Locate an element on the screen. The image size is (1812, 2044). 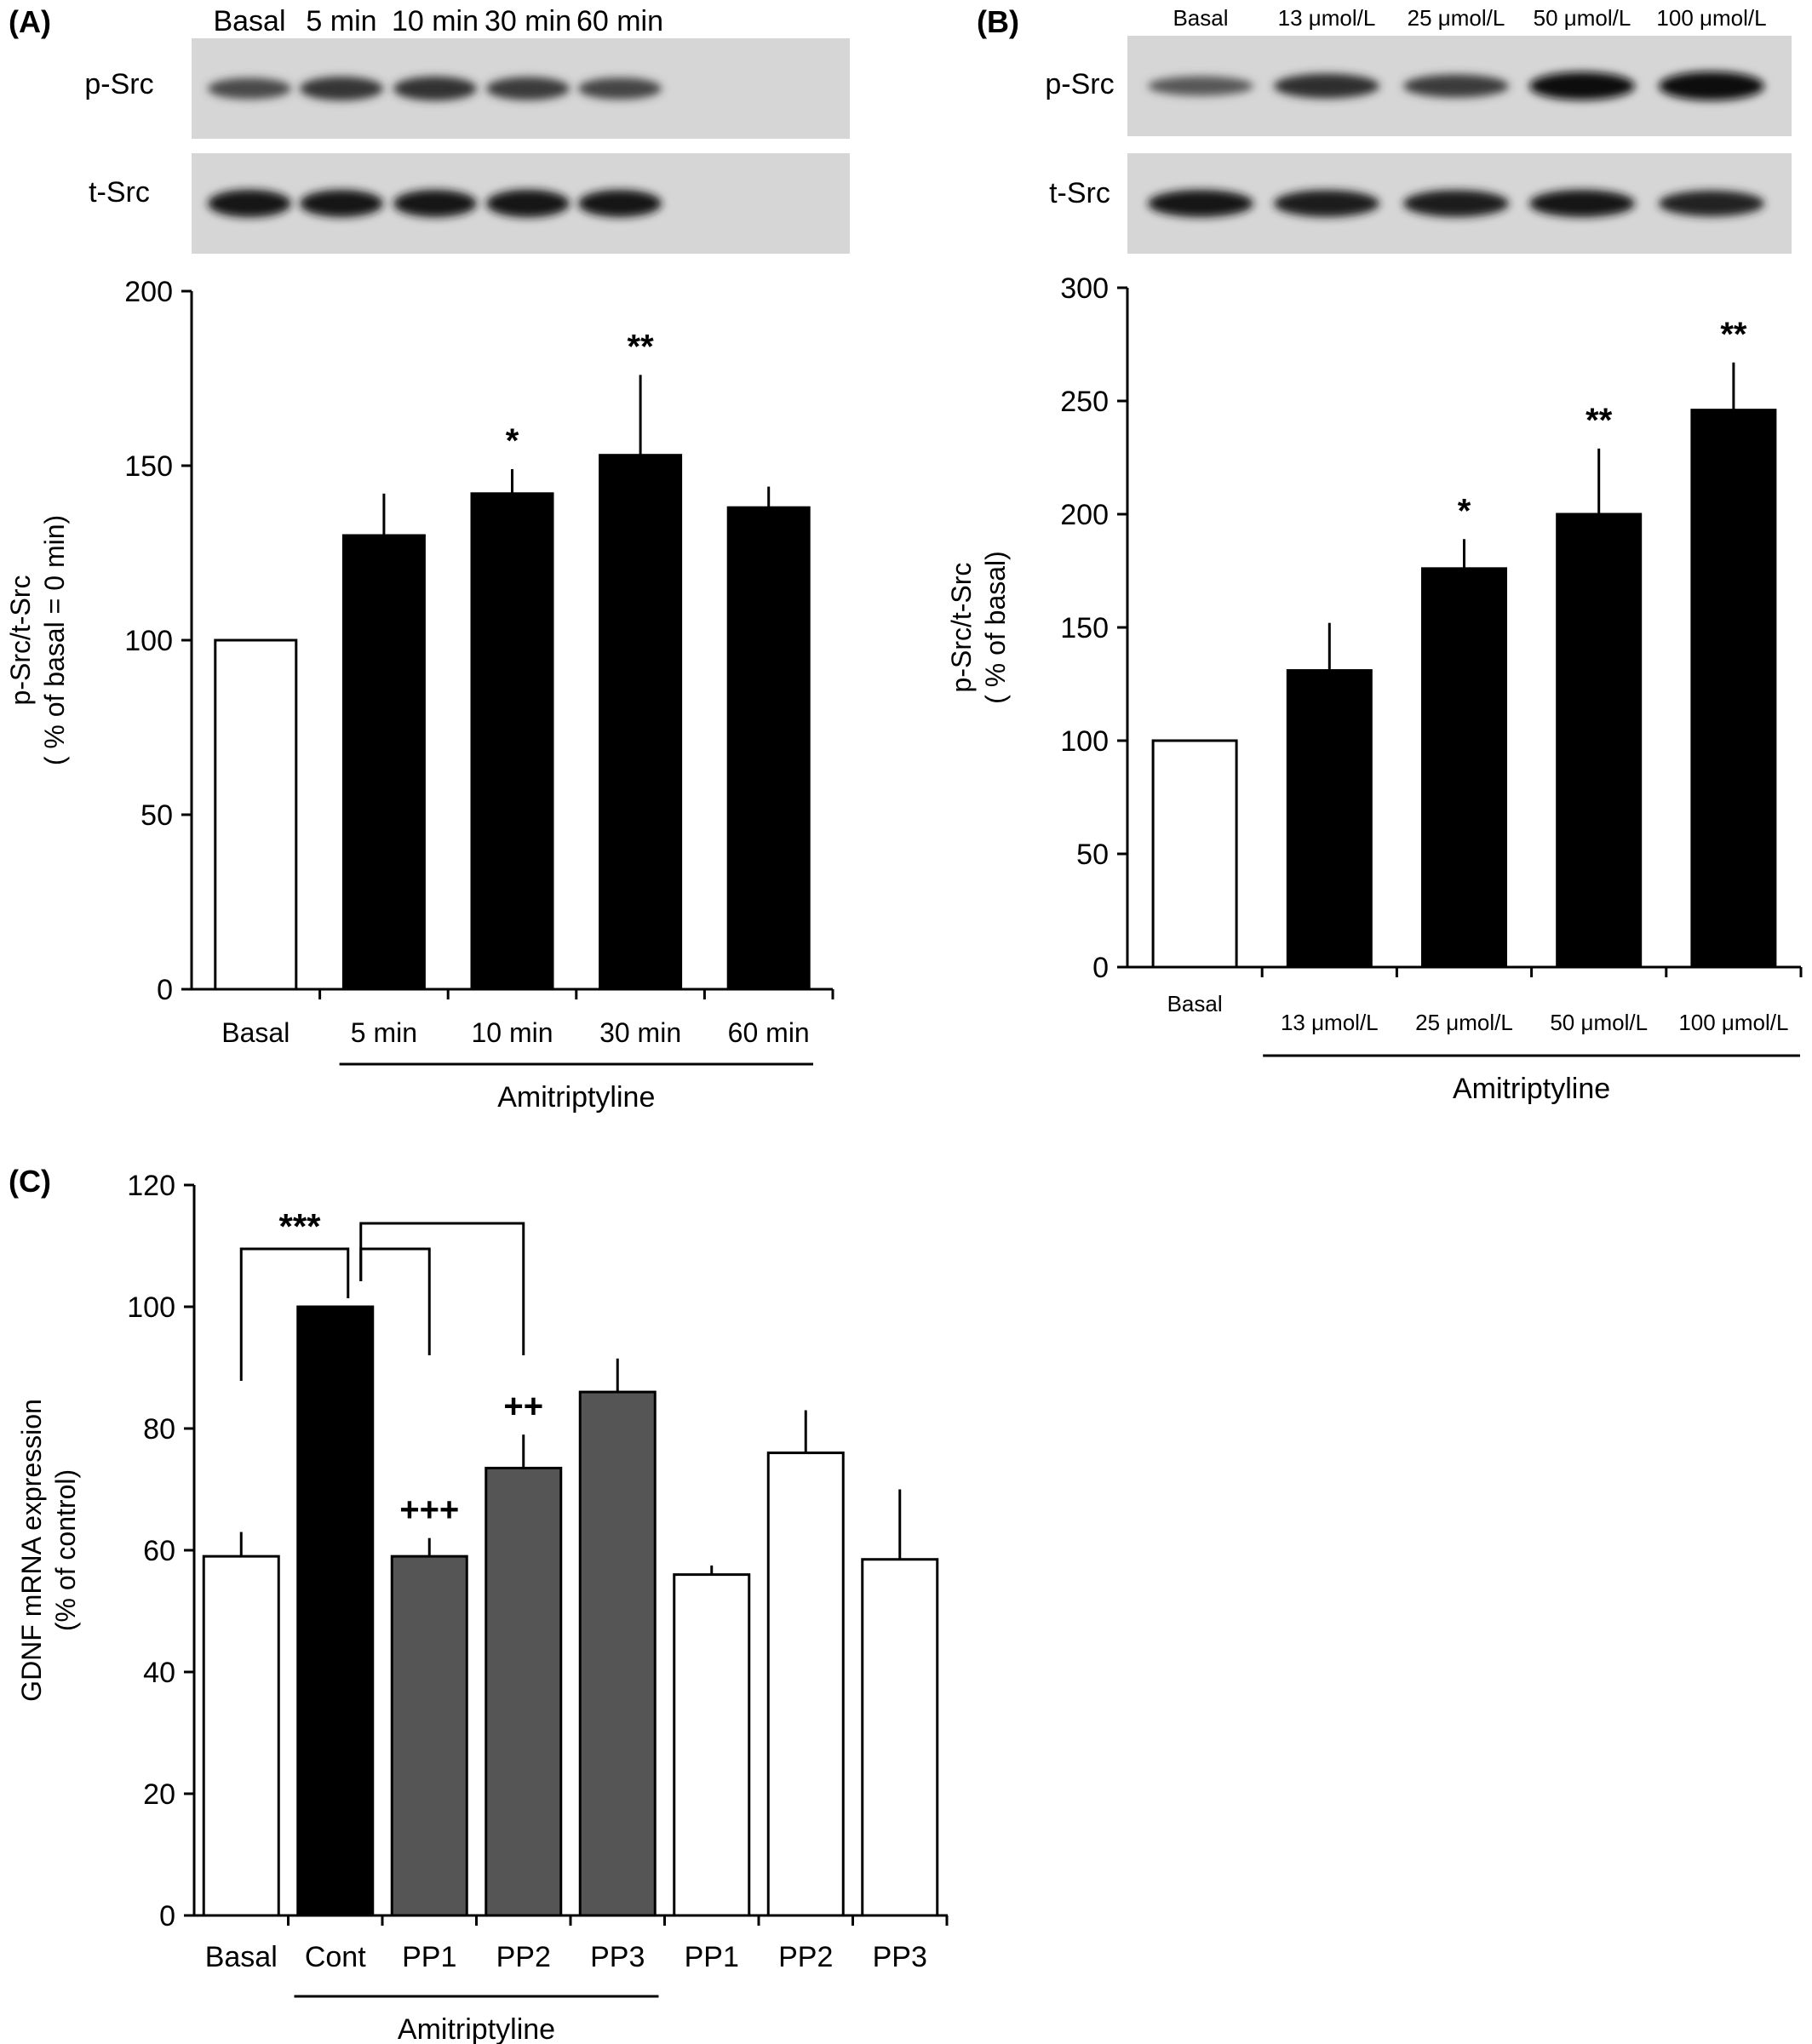
blot-lane-label: 5 min is located at coordinates (341, 21).